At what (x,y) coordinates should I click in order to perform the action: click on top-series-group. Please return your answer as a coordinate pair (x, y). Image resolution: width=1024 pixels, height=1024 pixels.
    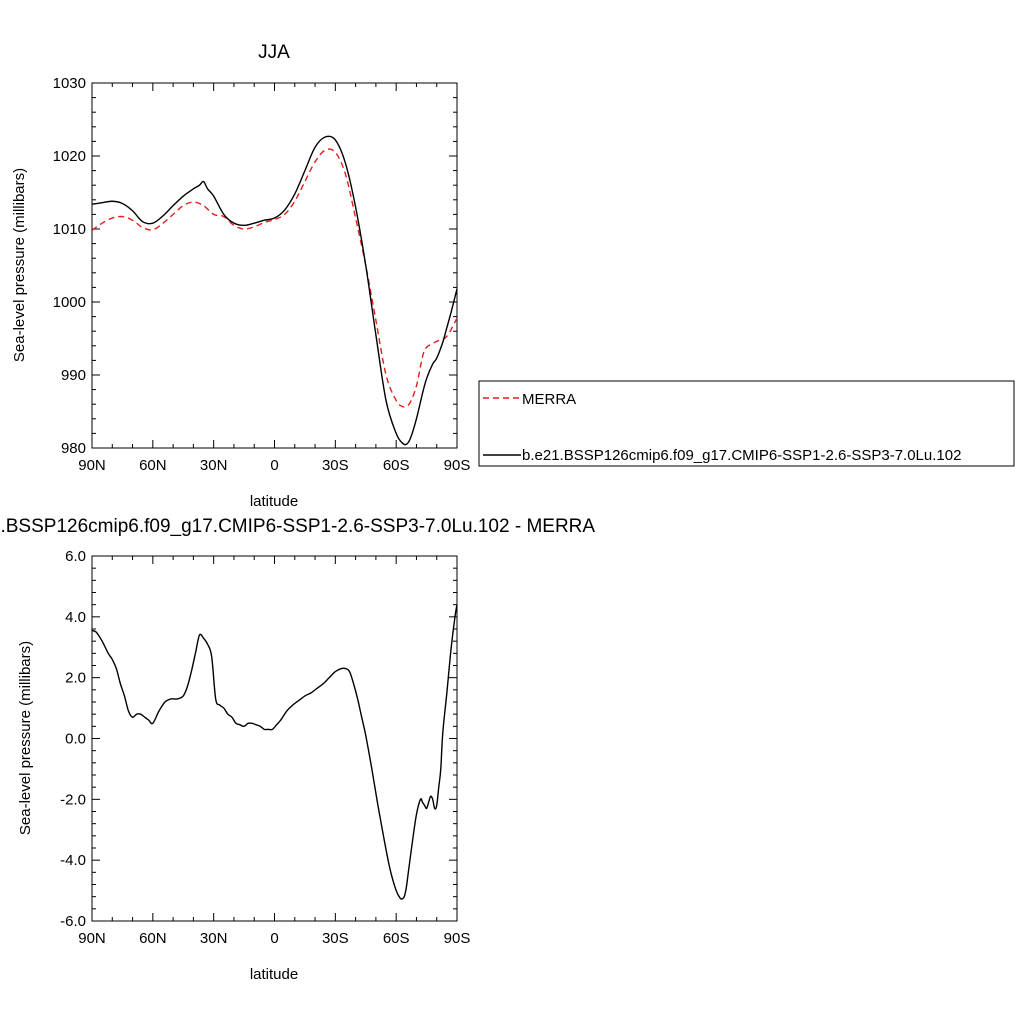
    Looking at the image, I should click on (274, 290).